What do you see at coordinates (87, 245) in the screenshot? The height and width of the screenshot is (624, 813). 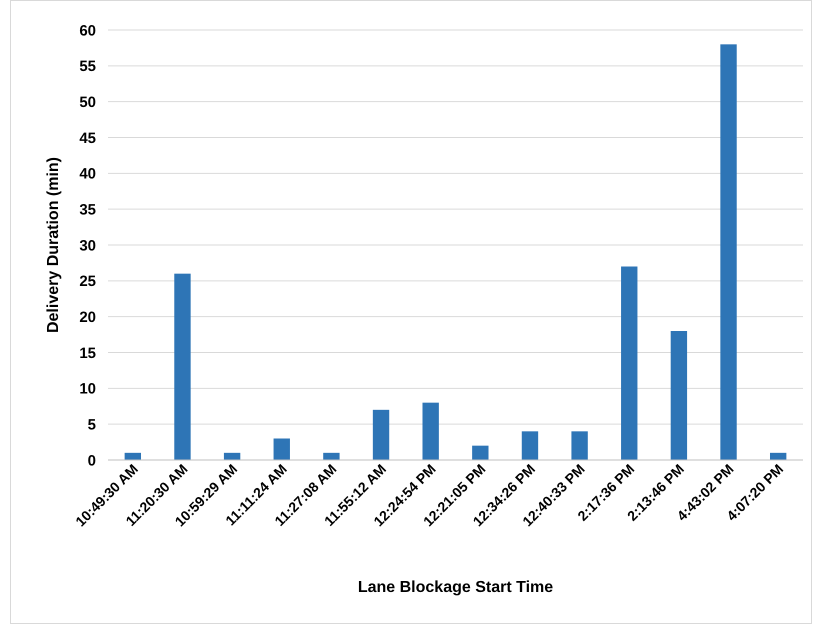 I see `y-tick-label: 30` at bounding box center [87, 245].